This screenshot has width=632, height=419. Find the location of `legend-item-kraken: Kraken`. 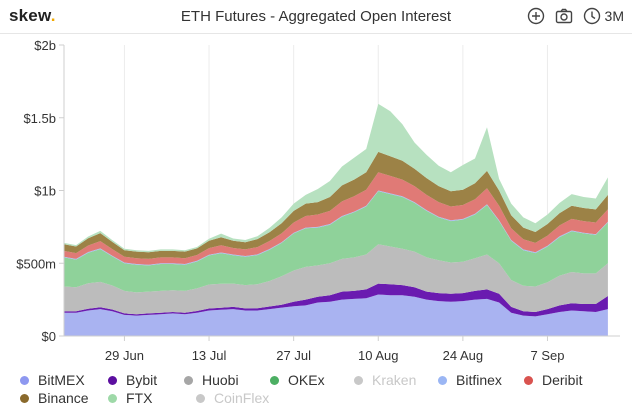

legend-item-kraken: Kraken is located at coordinates (396, 380).